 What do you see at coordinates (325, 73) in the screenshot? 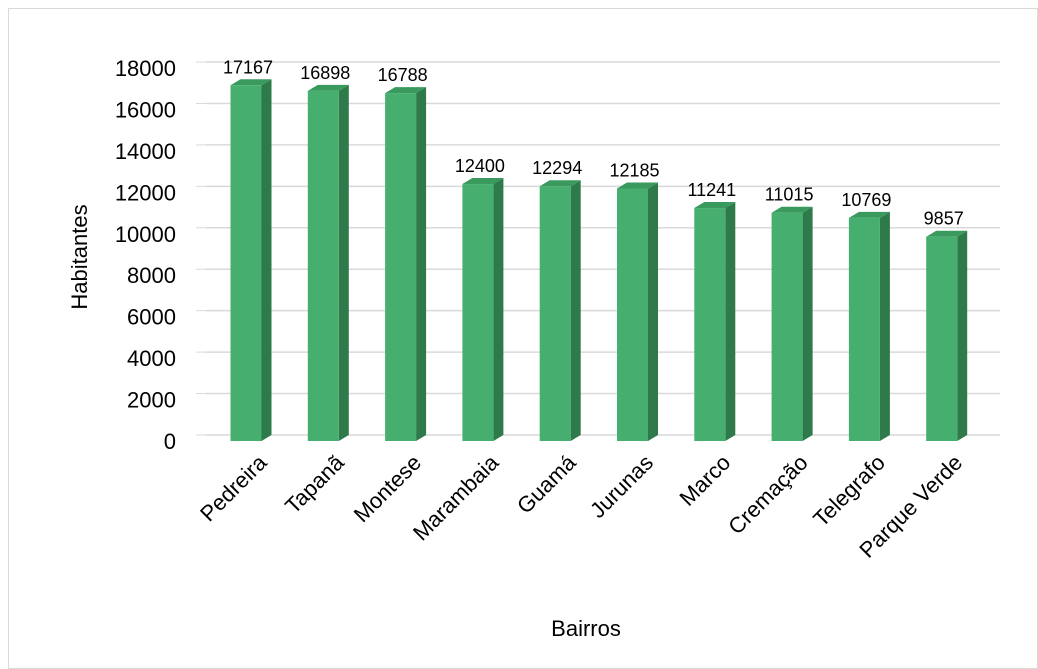
I see `data-label: 16898` at bounding box center [325, 73].